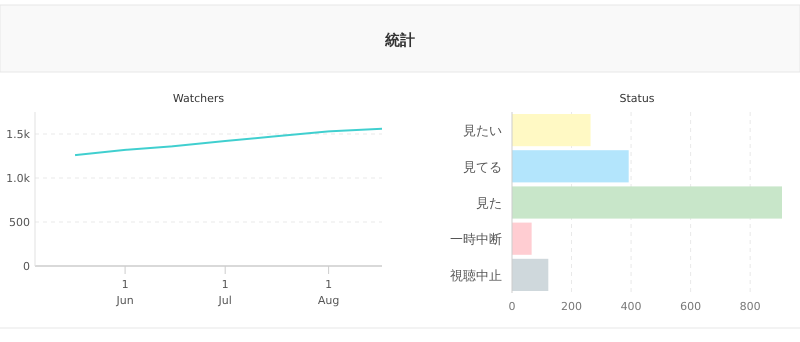  Describe the element at coordinates (228, 142) in the screenshot. I see `line-series` at that location.